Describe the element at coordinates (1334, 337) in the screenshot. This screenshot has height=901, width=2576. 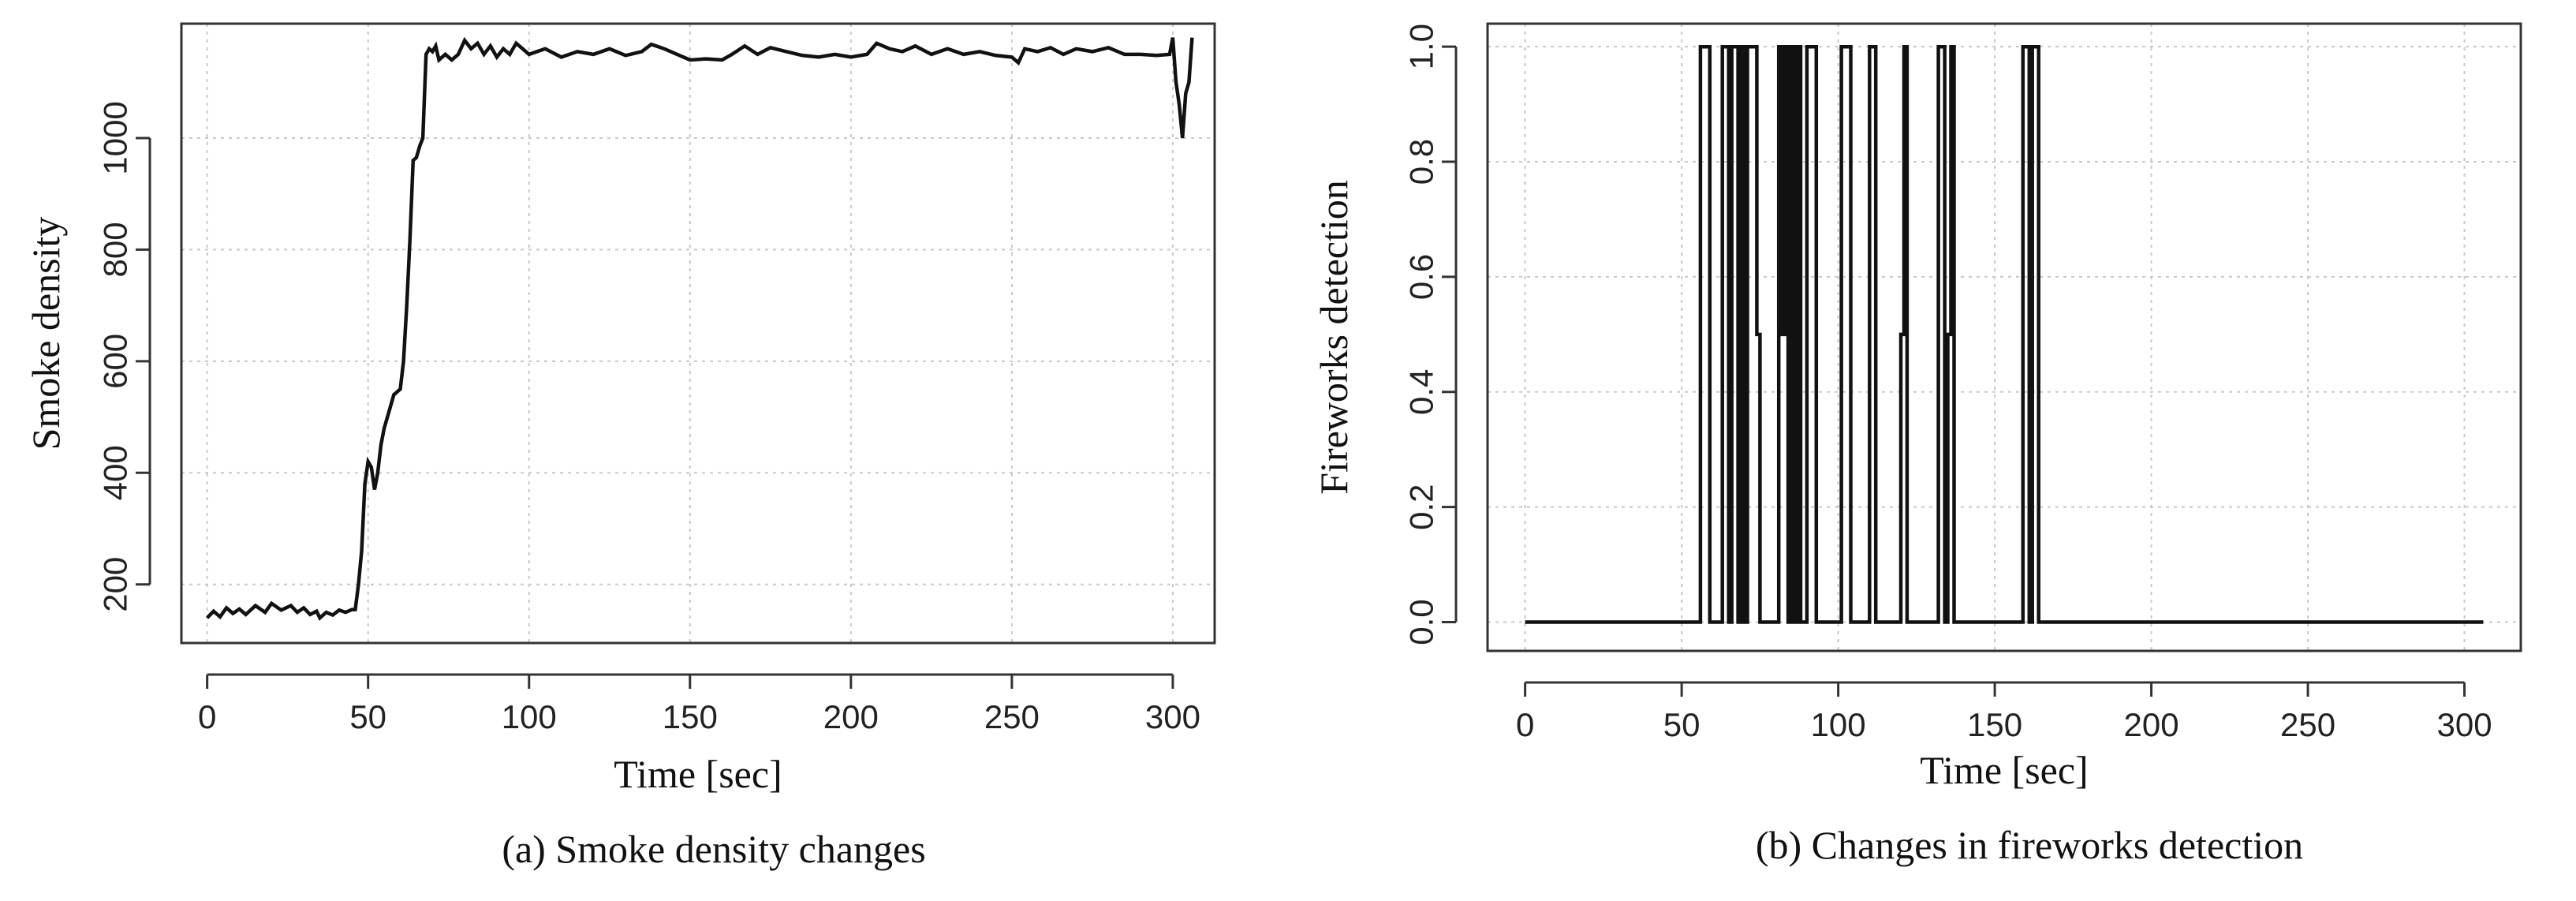
I see `y-axis-title: Fireworks detection` at that location.